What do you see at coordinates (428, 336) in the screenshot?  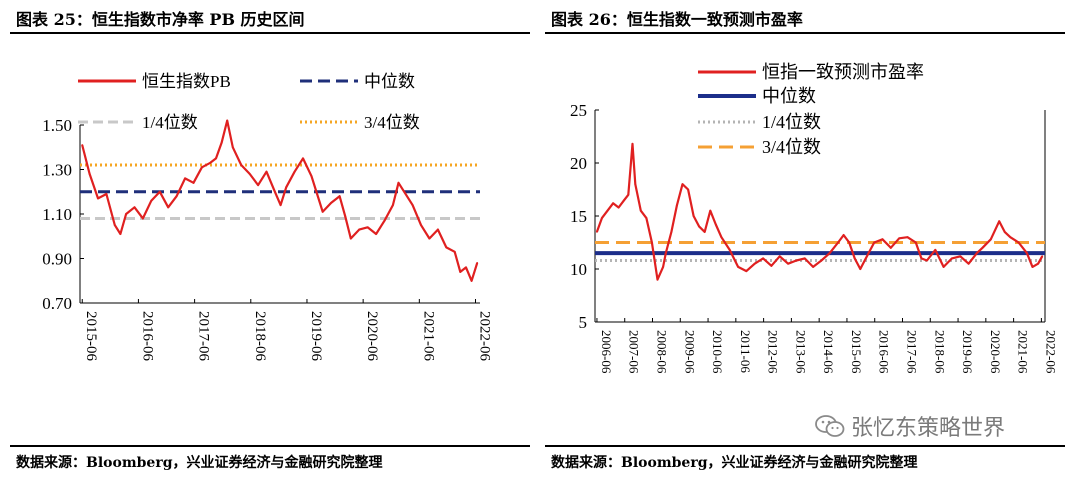 I see `x-tick-label: 2021-06` at bounding box center [428, 336].